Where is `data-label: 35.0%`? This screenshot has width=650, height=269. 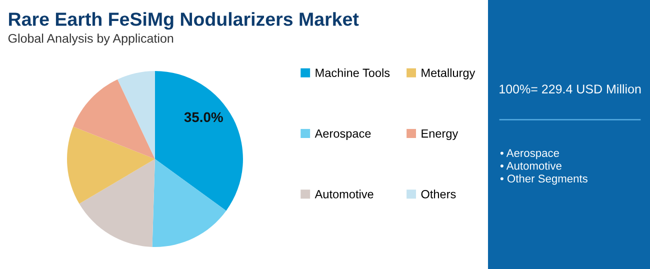 data-label: 35.0% is located at coordinates (203, 117).